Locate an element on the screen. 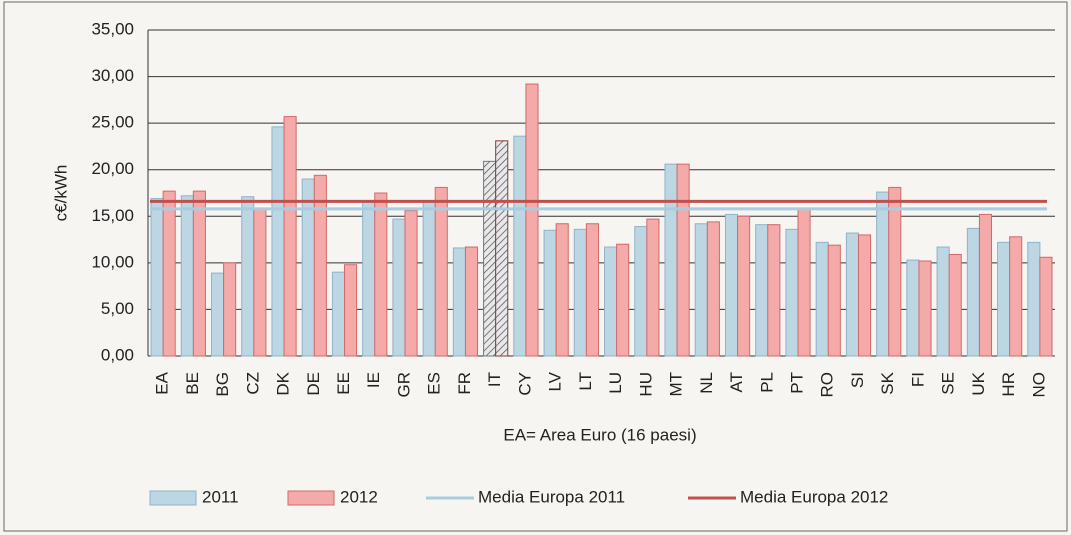  x-tick-label: SE is located at coordinates (948, 383).